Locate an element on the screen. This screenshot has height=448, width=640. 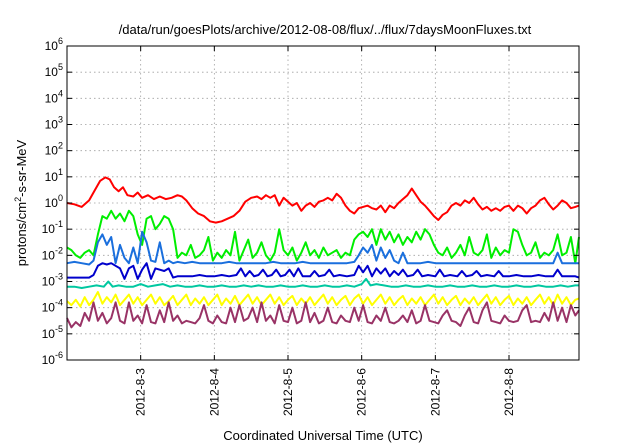
x-tick-label: 2012-8-4 is located at coordinates (214, 392).